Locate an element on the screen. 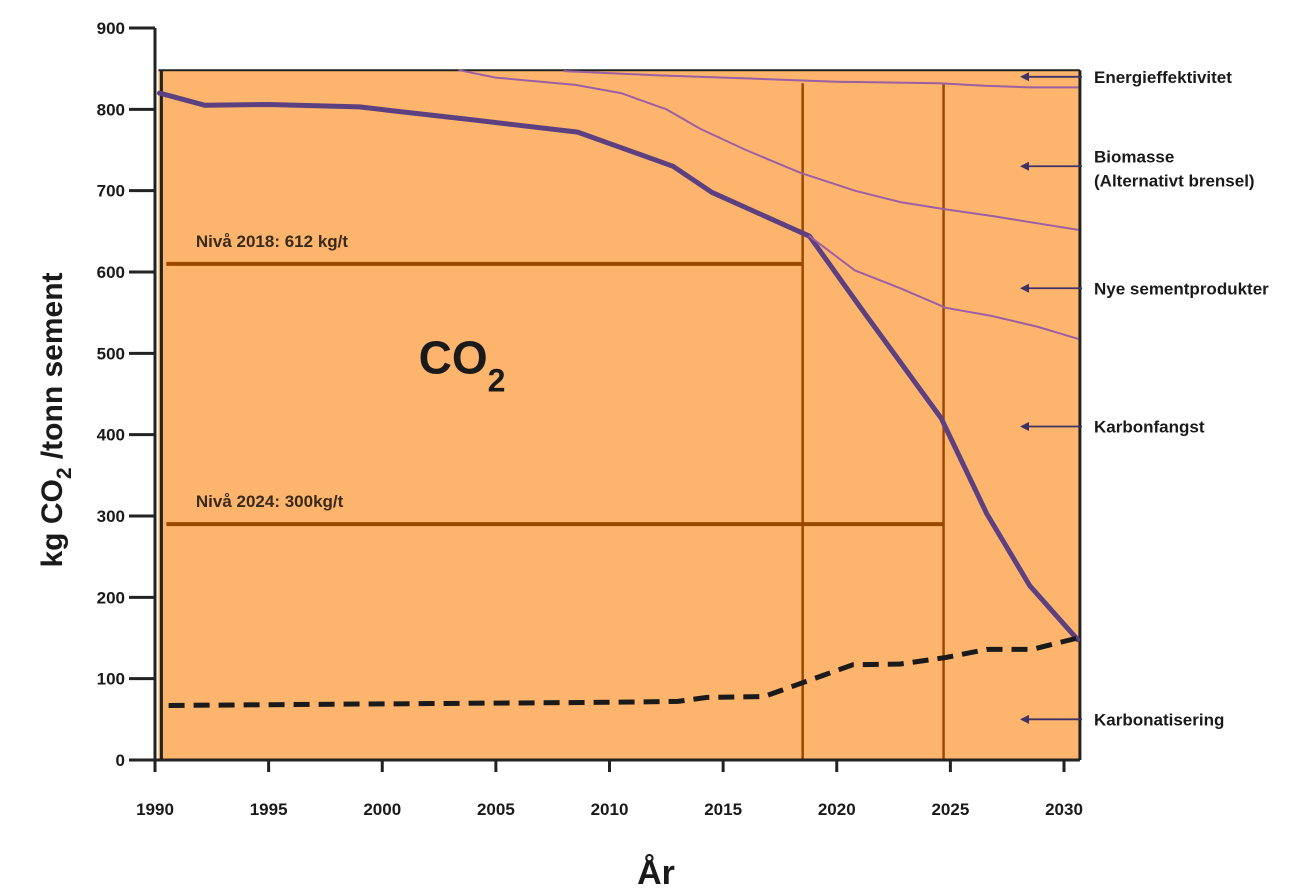 This screenshot has width=1313, height=891. side-label: Energieffektivitet is located at coordinates (1163, 77).